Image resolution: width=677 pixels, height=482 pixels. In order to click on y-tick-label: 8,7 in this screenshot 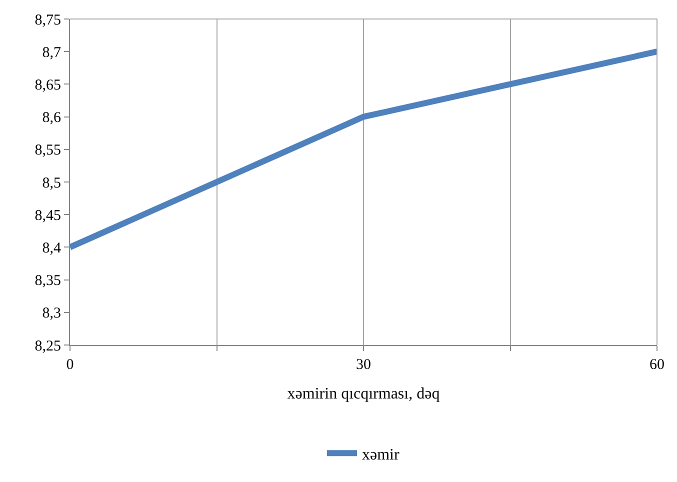, I will do `click(52, 52)`.